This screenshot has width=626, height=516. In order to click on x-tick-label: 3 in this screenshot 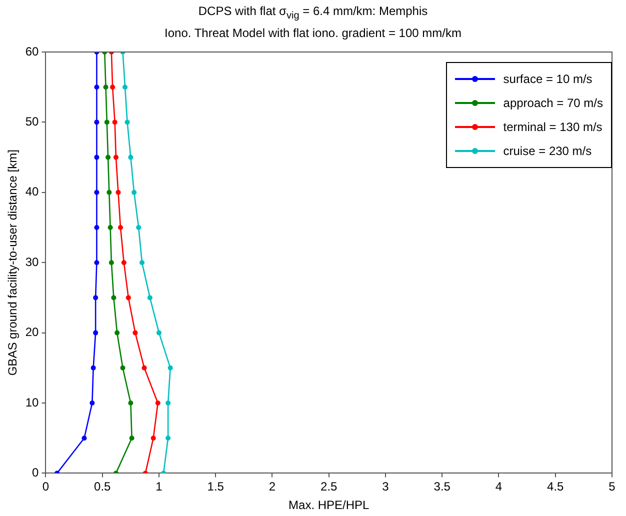, I will do `click(386, 487)`.